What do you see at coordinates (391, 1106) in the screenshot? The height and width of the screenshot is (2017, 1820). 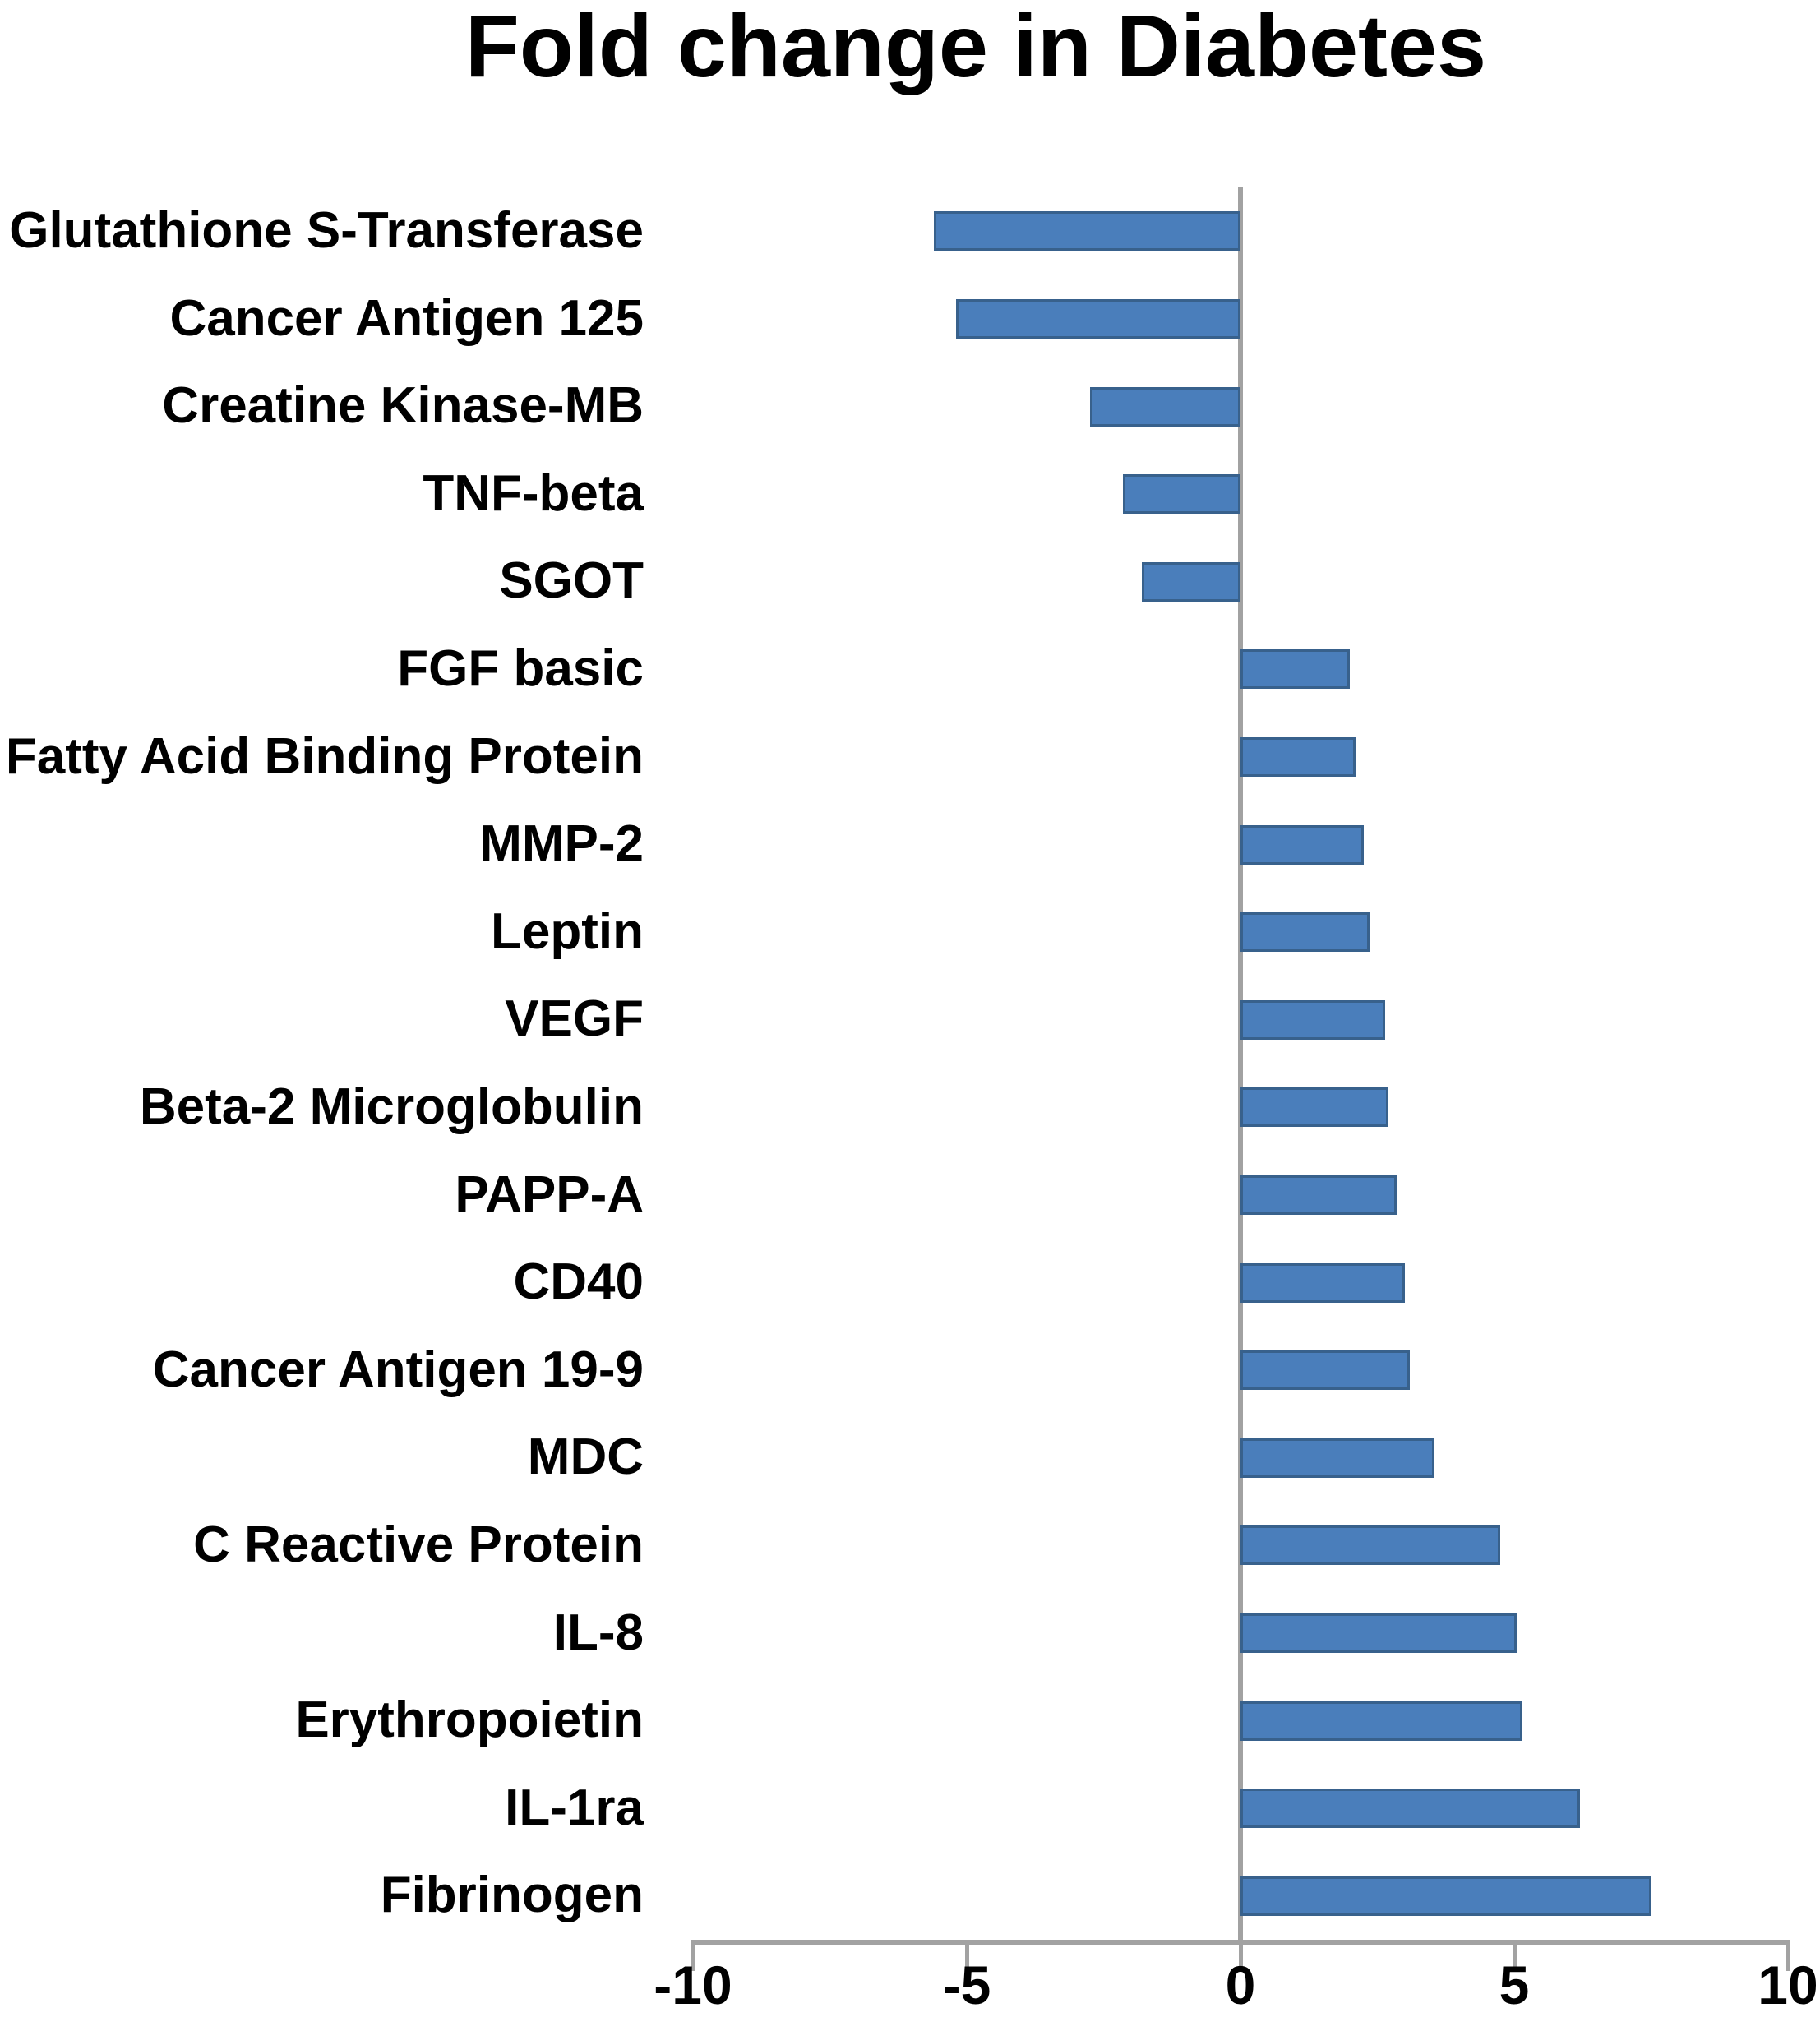 I see `category-label: Beta-2 Microglobulin` at bounding box center [391, 1106].